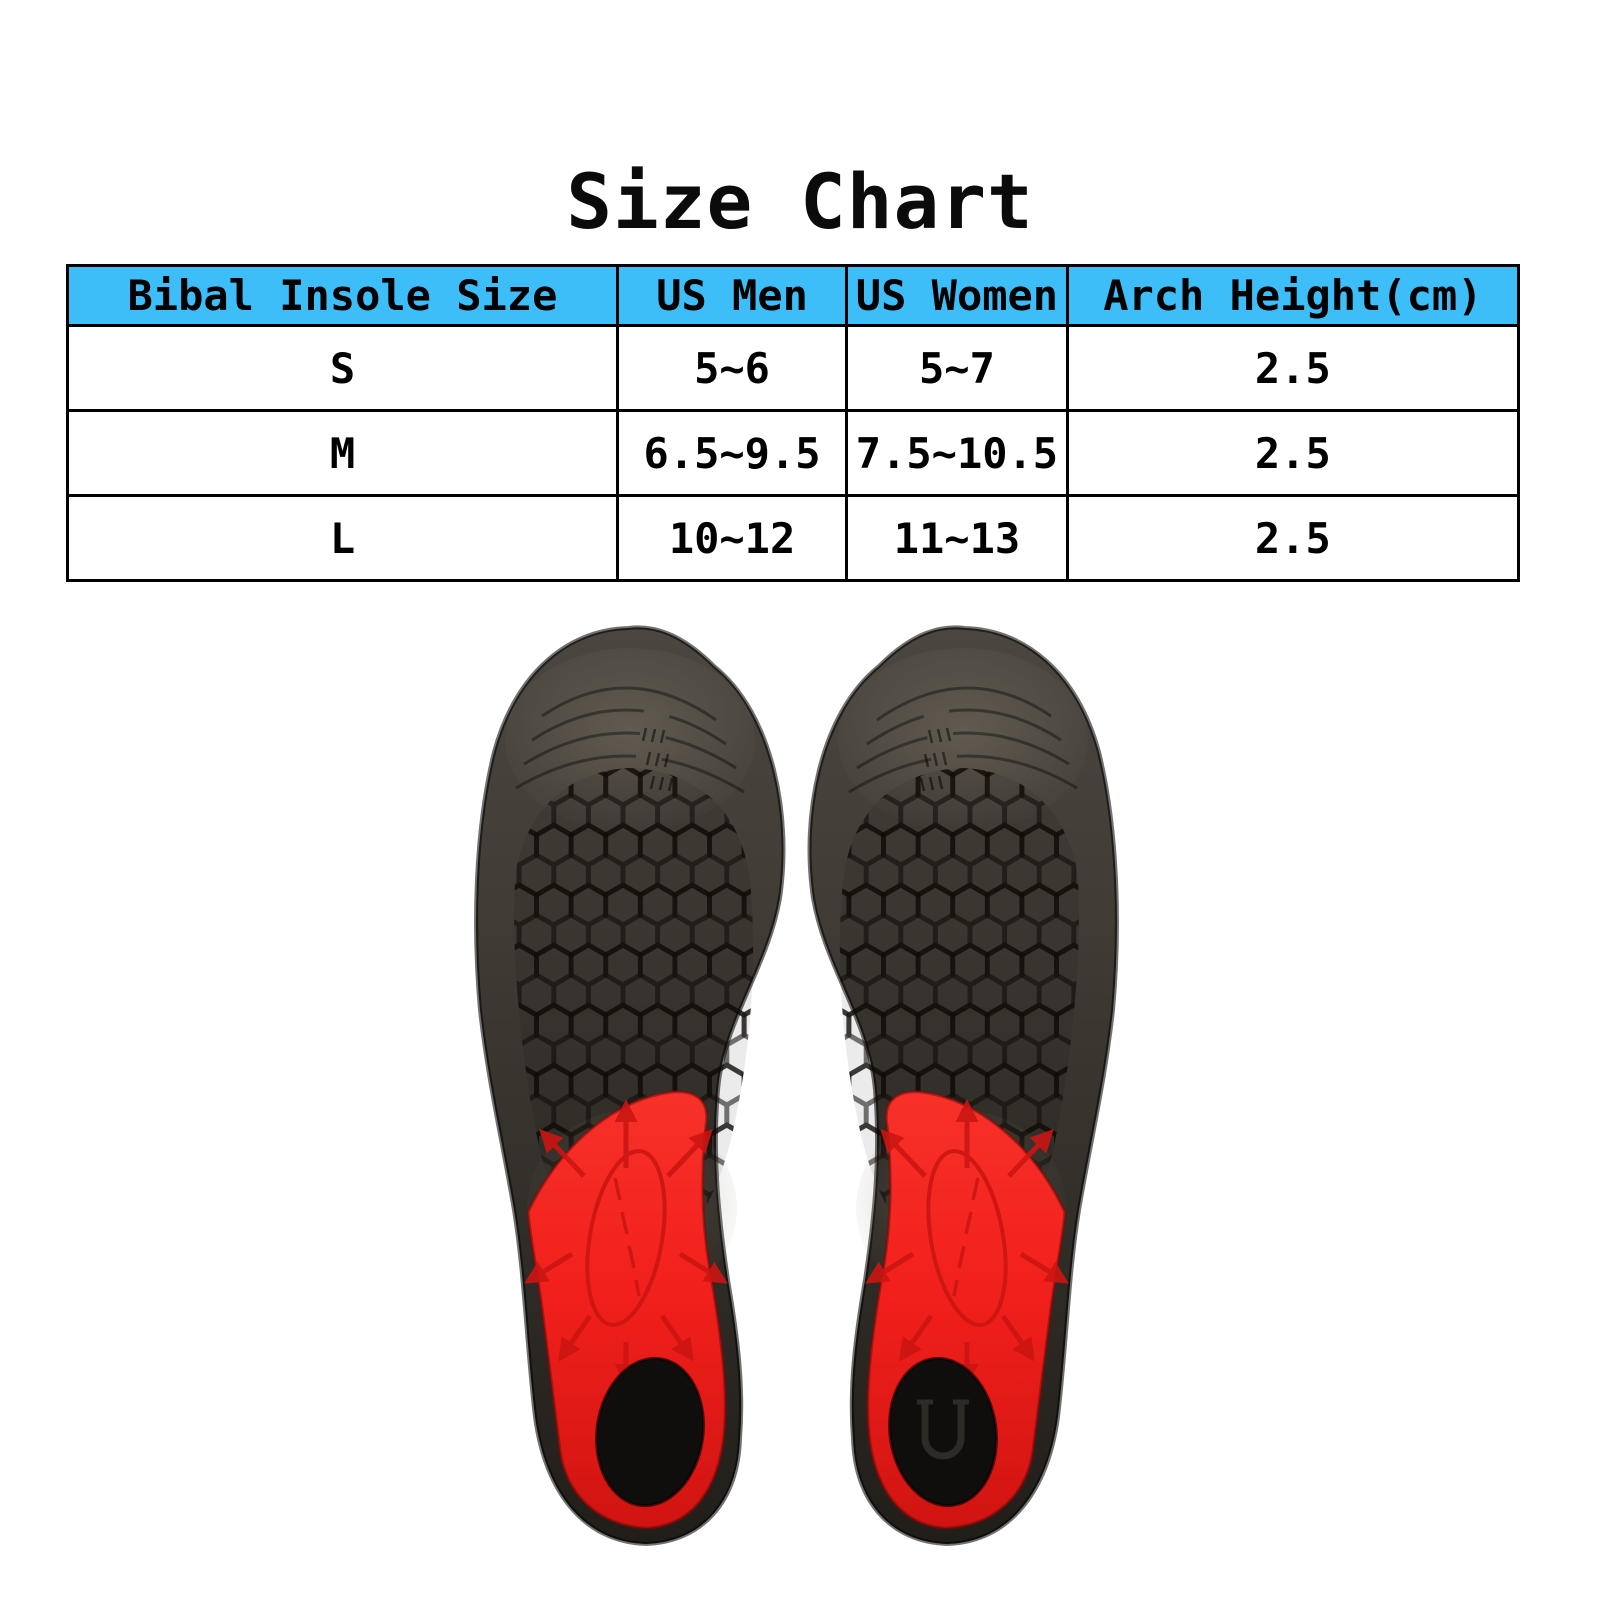  Describe the element at coordinates (342, 453) in the screenshot. I see `cell-size-m: M` at that location.